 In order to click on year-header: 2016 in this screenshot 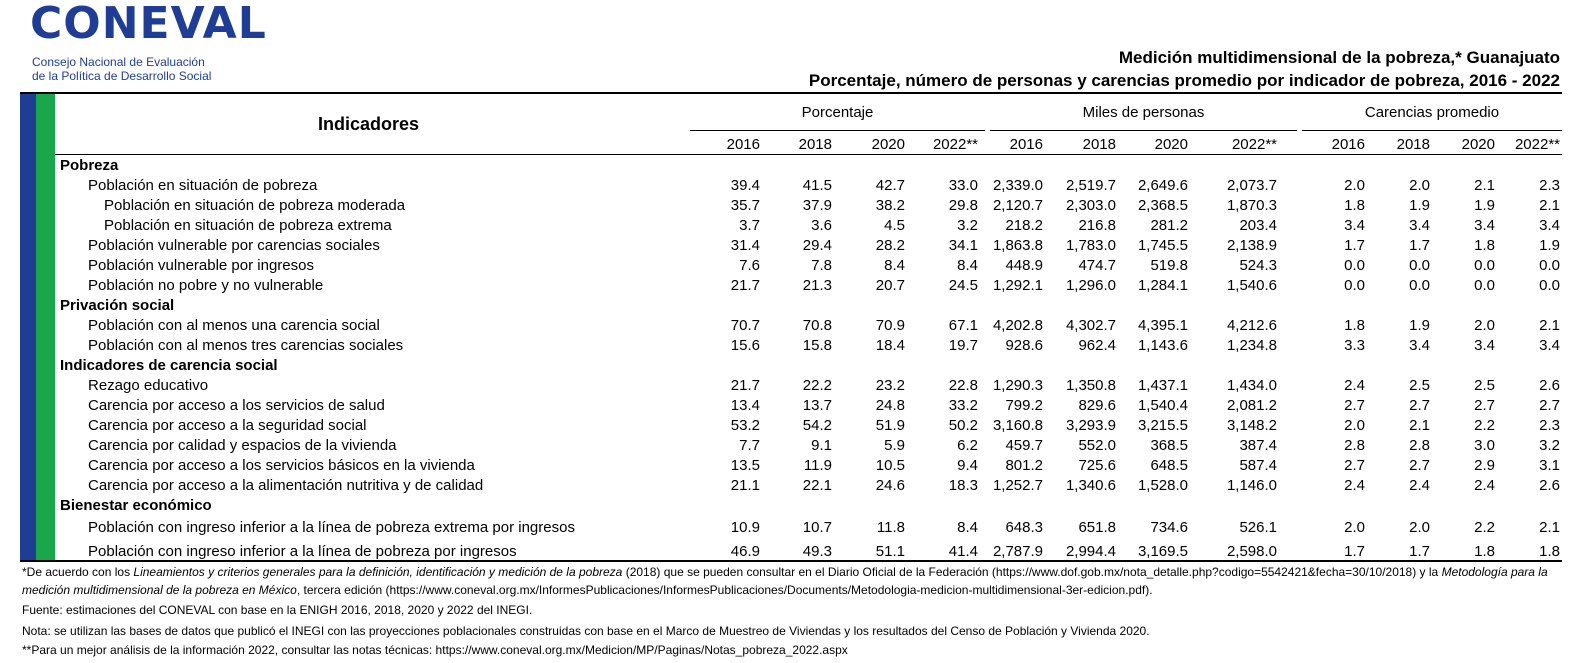, I will do `click(1348, 144)`.